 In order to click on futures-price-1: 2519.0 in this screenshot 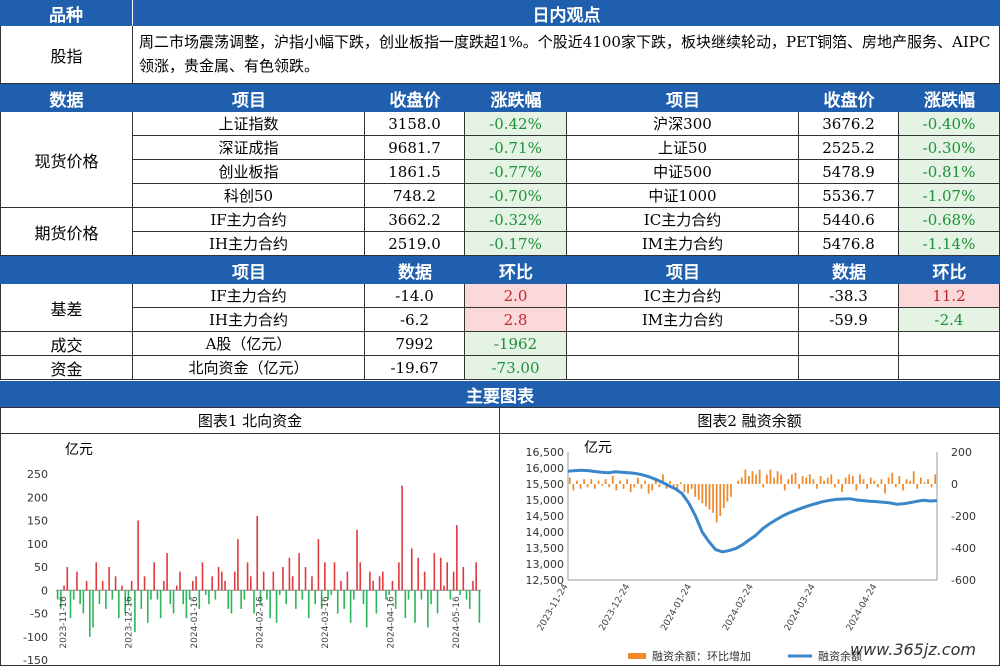, I will do `click(415, 244)`.